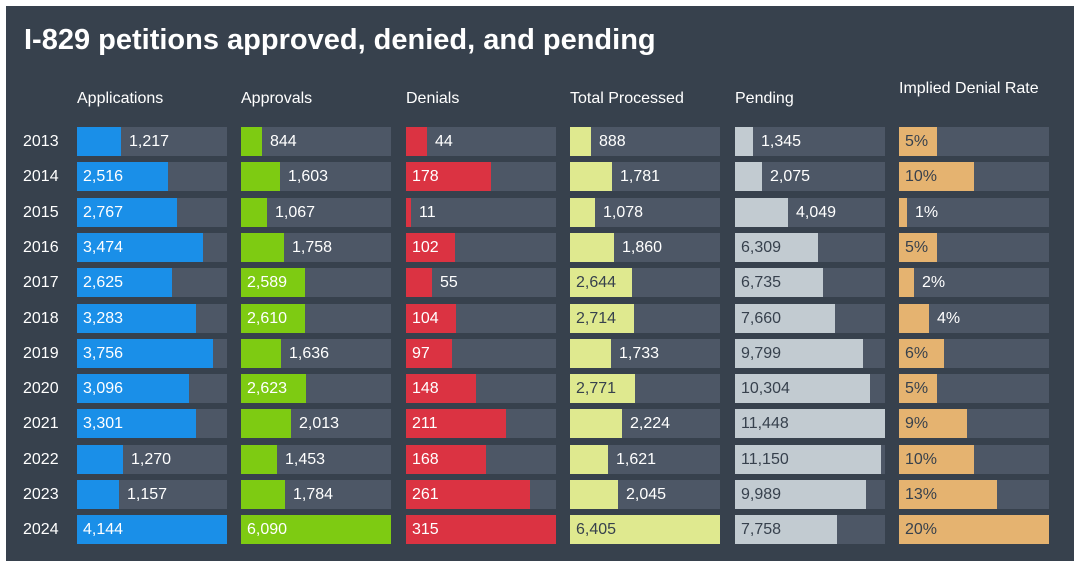 The width and height of the screenshot is (1080, 567). What do you see at coordinates (316, 530) in the screenshot?
I see `bar-track-approvals: 6,090` at bounding box center [316, 530].